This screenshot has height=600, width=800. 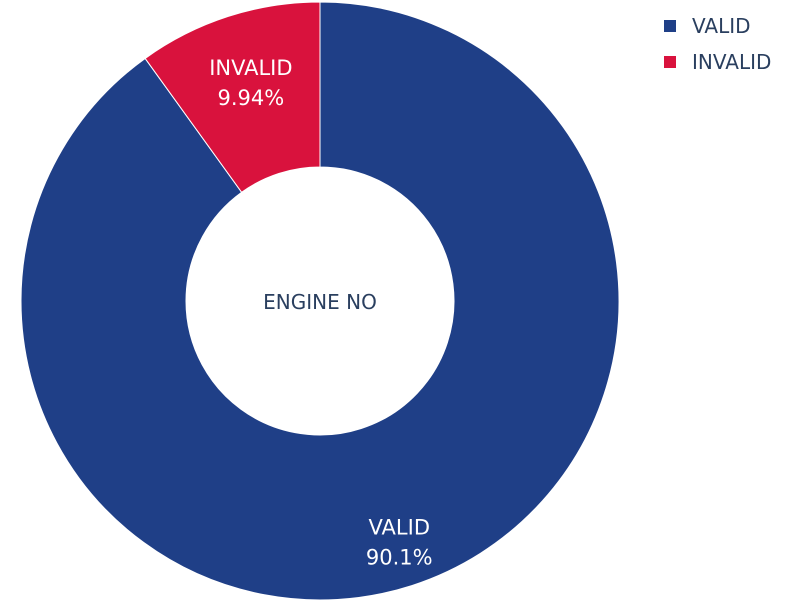 What do you see at coordinates (721, 26) in the screenshot?
I see `legend-label-valid: VALID` at bounding box center [721, 26].